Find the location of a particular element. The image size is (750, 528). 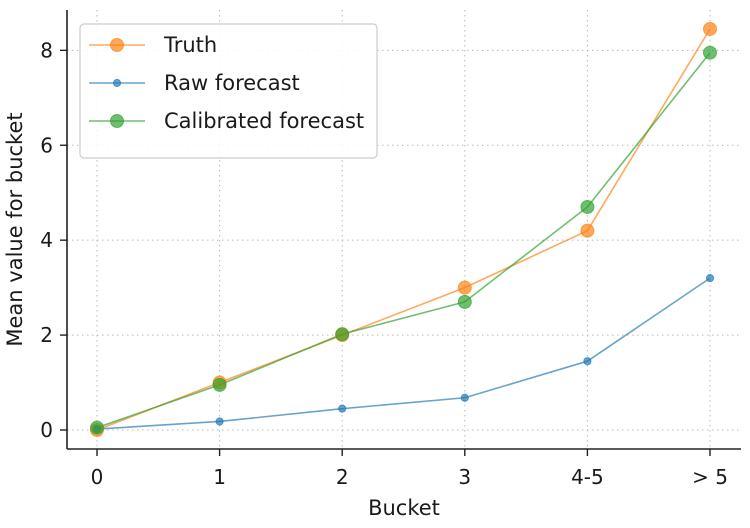

y-ticks: 0 2 4 6 8 is located at coordinates (53, 240).